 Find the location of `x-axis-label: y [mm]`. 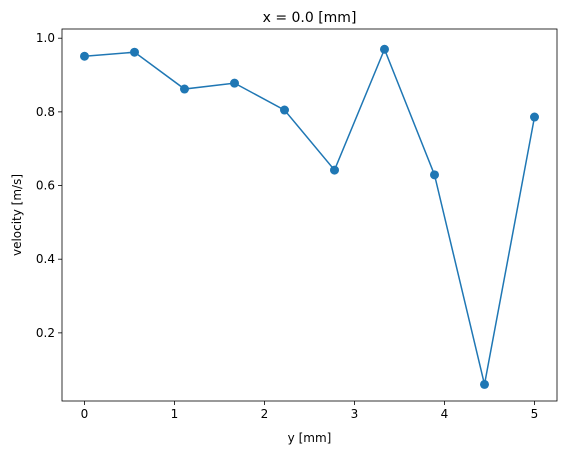

x-axis-label: y [mm] is located at coordinates (310, 438).